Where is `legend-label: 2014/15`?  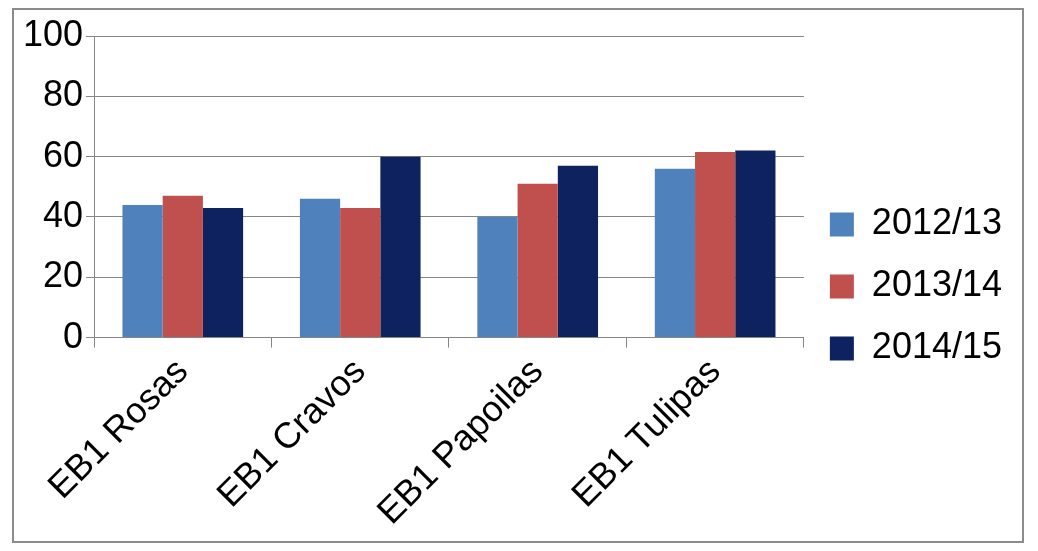
legend-label: 2014/15 is located at coordinates (937, 346).